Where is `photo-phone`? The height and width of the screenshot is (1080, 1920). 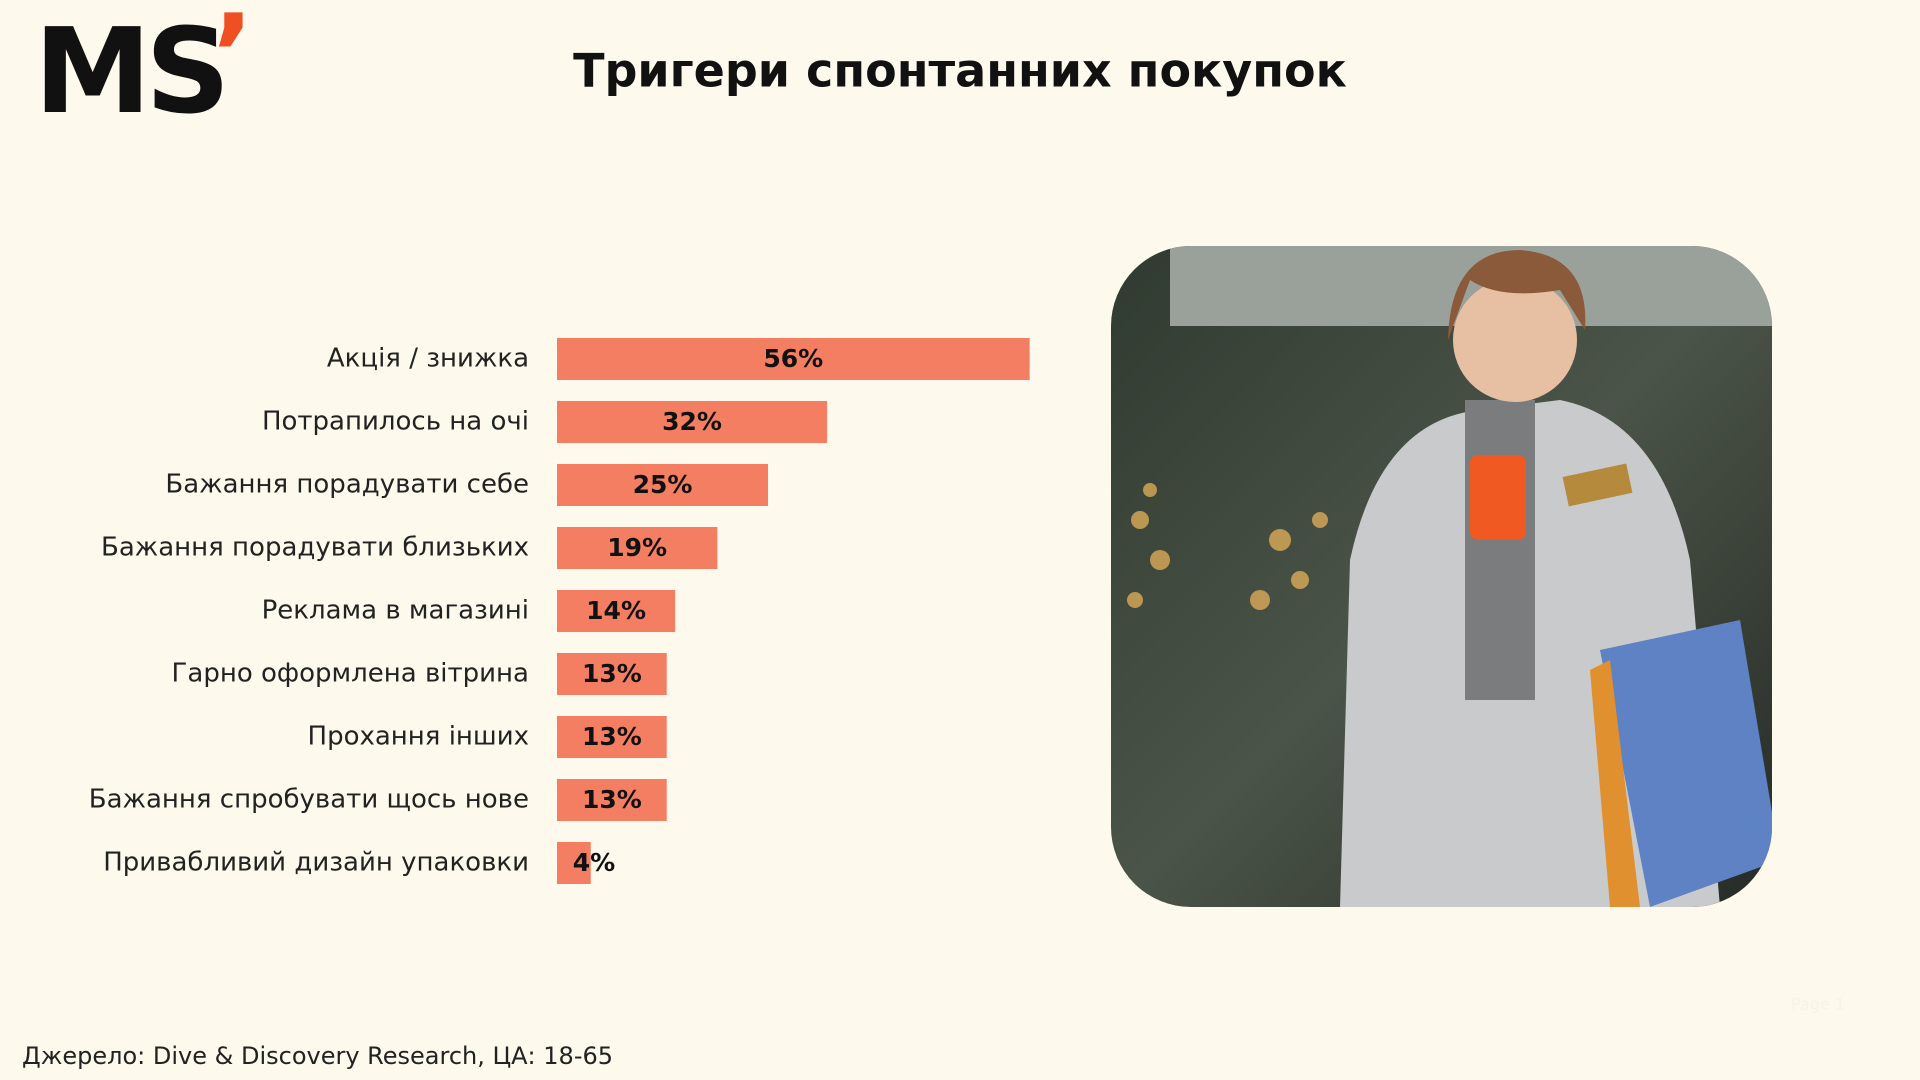
photo-phone is located at coordinates (1498, 497).